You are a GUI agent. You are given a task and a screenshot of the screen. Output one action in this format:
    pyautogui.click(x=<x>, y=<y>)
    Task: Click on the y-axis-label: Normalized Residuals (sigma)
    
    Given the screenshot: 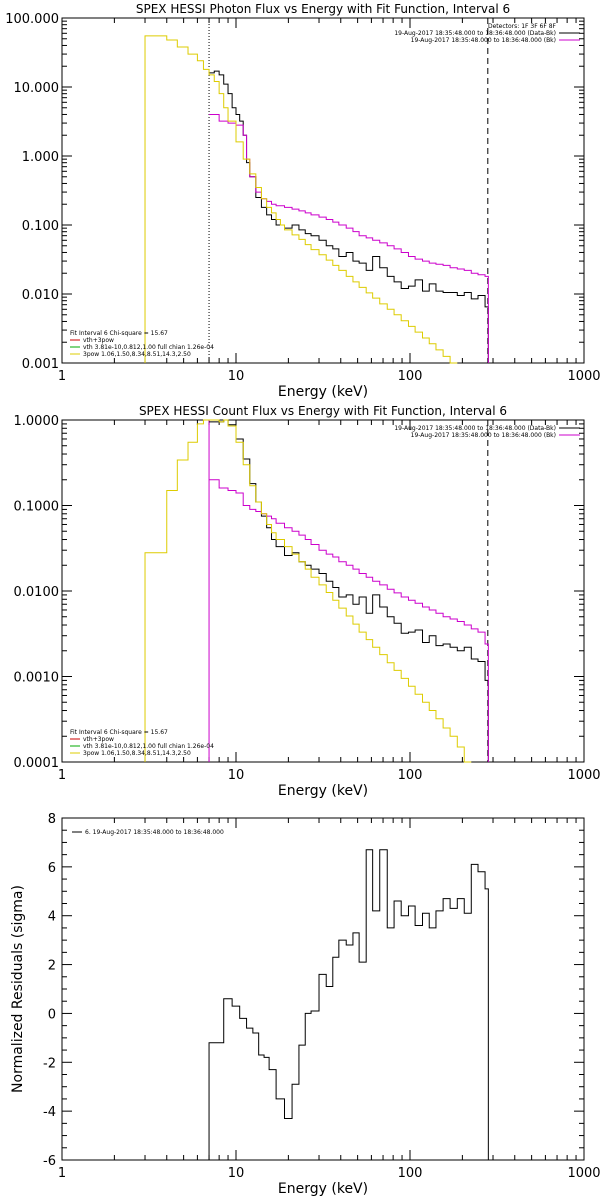 What is the action you would take?
    pyautogui.click(x=18, y=989)
    